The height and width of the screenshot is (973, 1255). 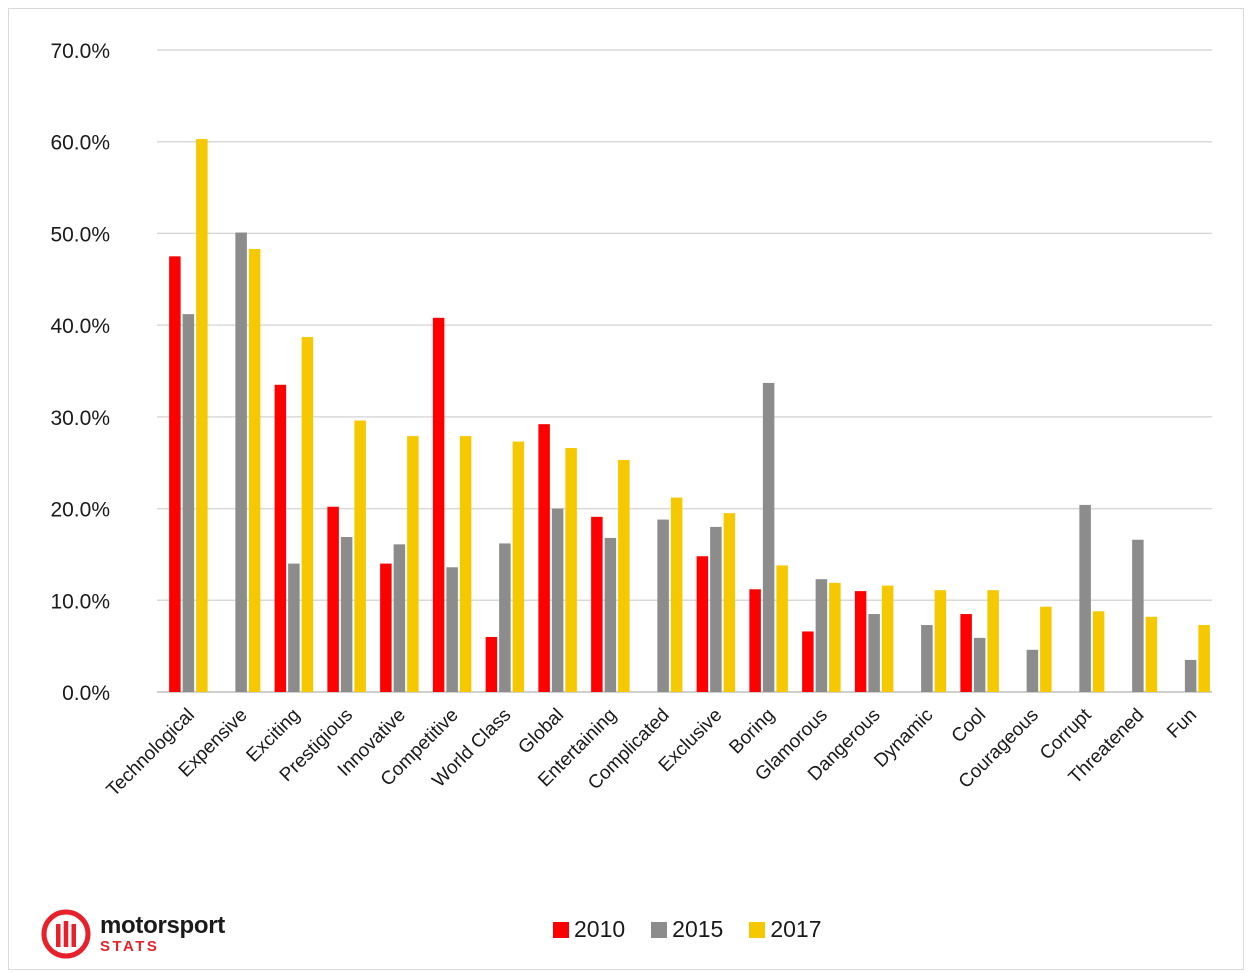 I want to click on bar-2017-entertaining, so click(x=624, y=575).